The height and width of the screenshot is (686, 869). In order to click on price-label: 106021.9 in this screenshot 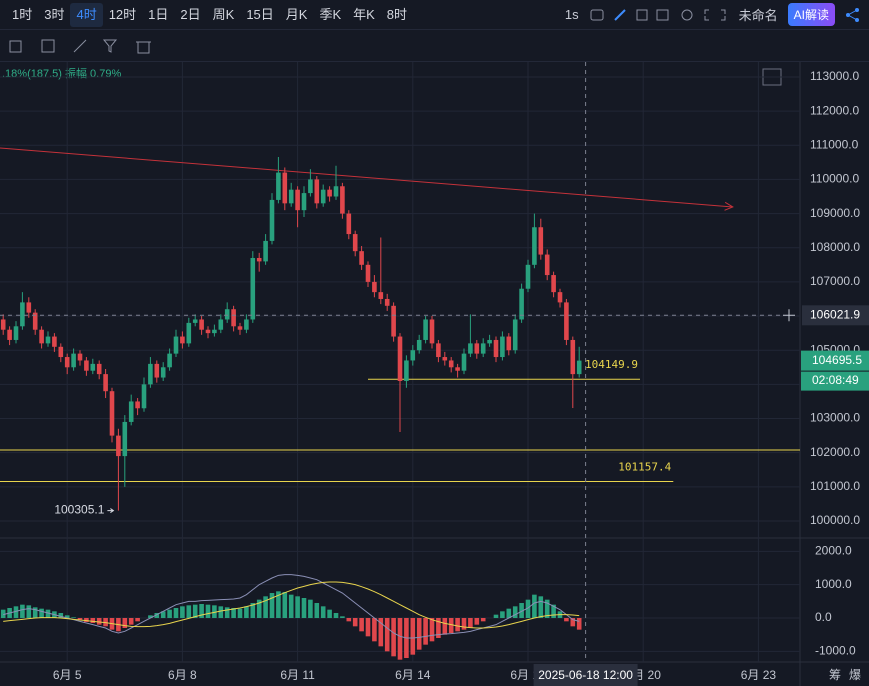, I will do `click(835, 314)`.